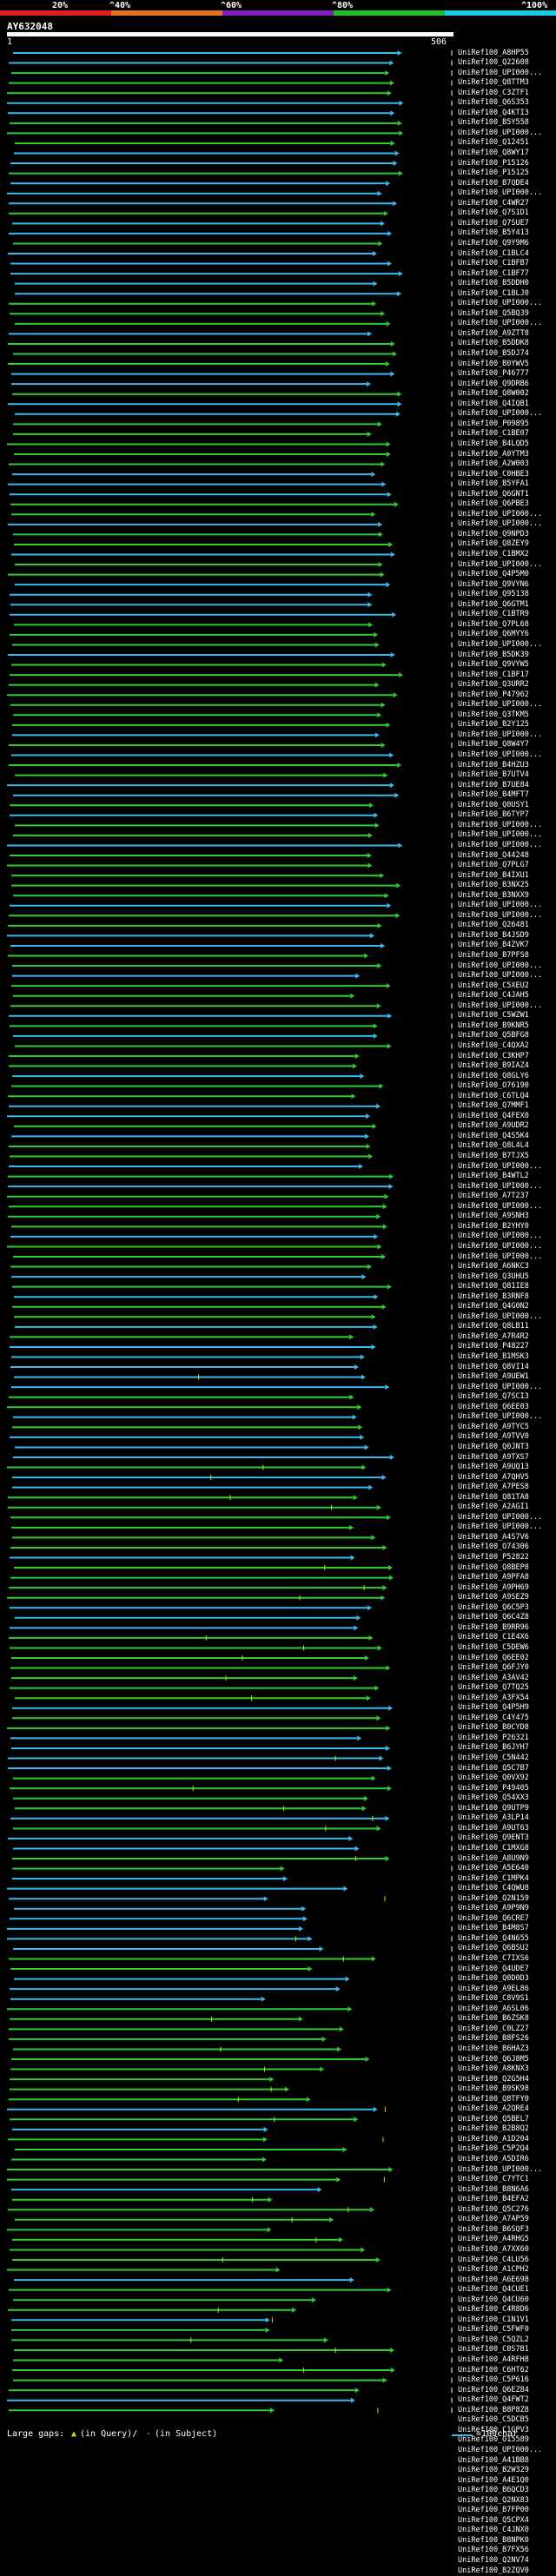 The height and width of the screenshot is (2576, 556). I want to click on hit-label: UniRef100_A5E640, so click(493, 1869).